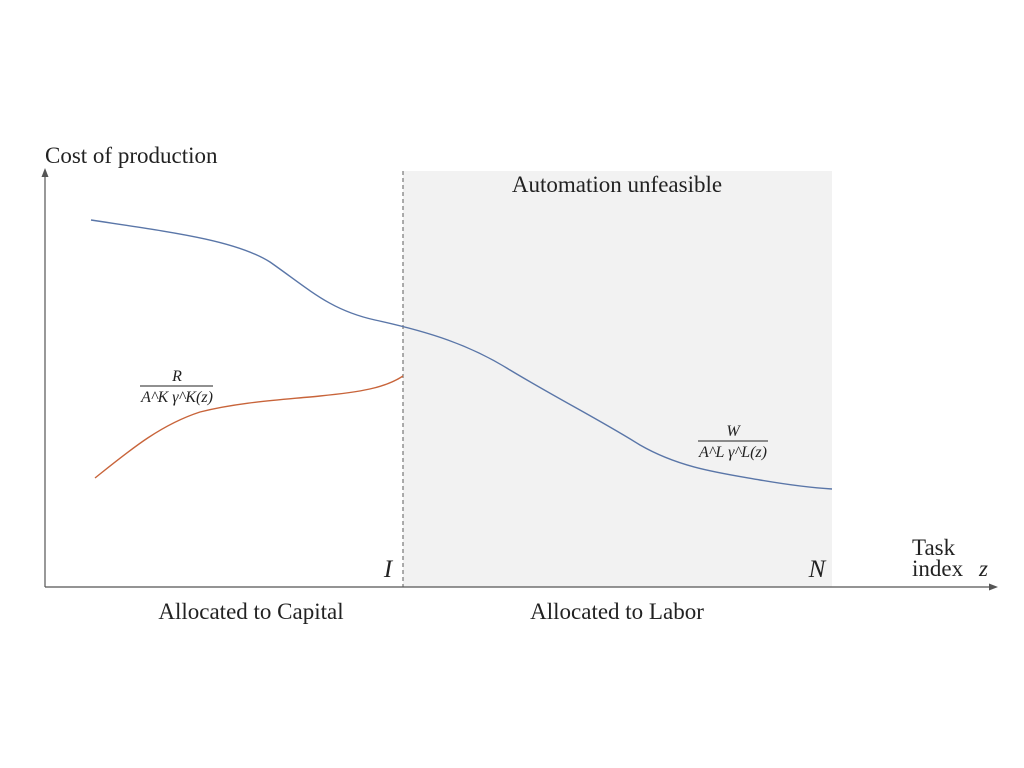 This screenshot has height=768, width=1024. I want to click on x-axis-variable: z, so click(983, 568).